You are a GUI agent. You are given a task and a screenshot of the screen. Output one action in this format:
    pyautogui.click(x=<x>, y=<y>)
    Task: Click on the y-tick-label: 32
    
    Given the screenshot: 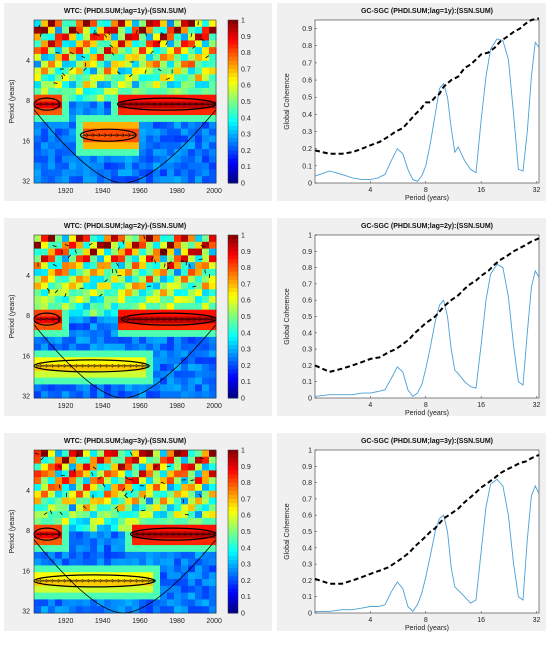 What is the action you would take?
    pyautogui.click(x=26, y=182)
    